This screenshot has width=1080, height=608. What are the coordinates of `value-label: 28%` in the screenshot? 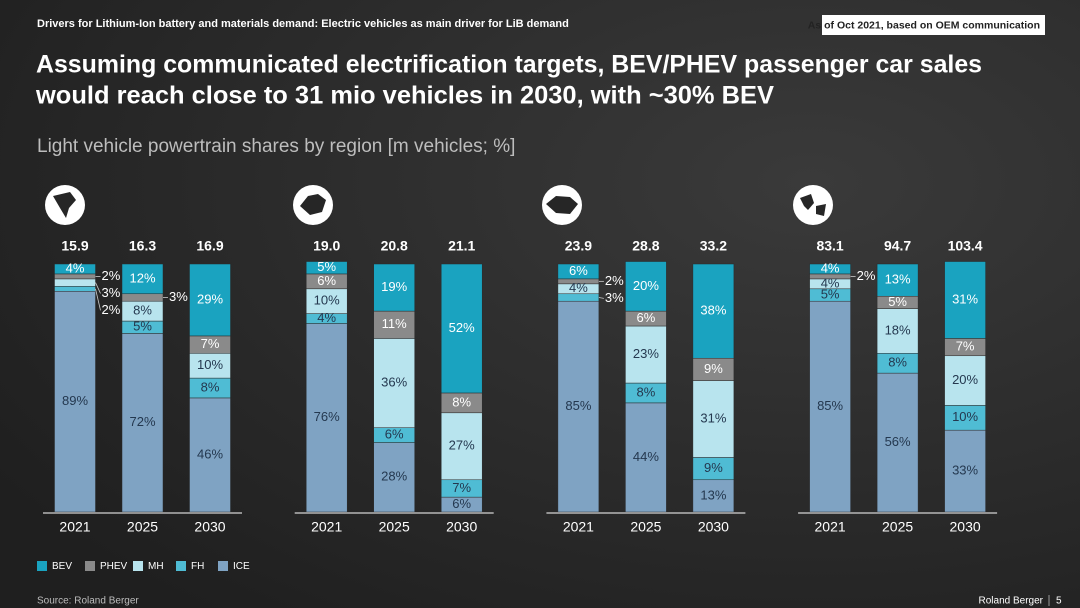 It's located at (394, 476).